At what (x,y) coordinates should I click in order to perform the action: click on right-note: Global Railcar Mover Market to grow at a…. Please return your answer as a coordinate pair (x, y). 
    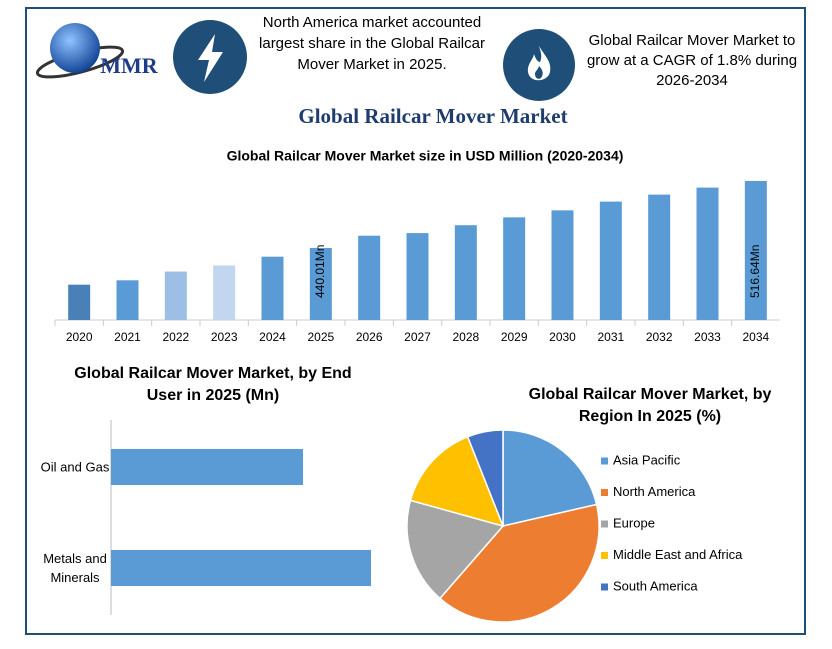
    Looking at the image, I should click on (692, 60).